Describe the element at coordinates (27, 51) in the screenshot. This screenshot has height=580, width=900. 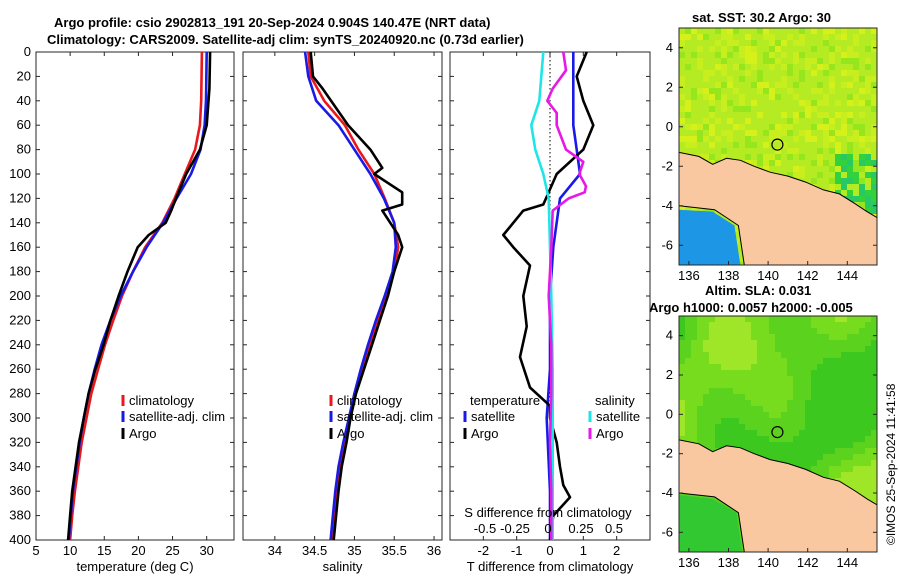
I see `y-tick-label: 0` at that location.